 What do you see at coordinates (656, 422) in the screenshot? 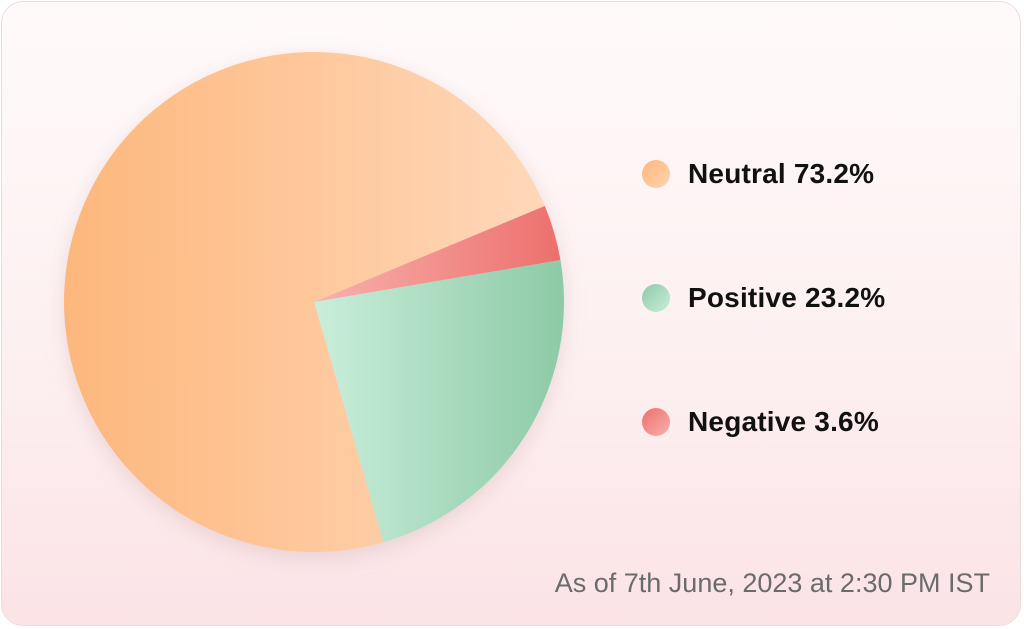
I see `negative-swatch` at bounding box center [656, 422].